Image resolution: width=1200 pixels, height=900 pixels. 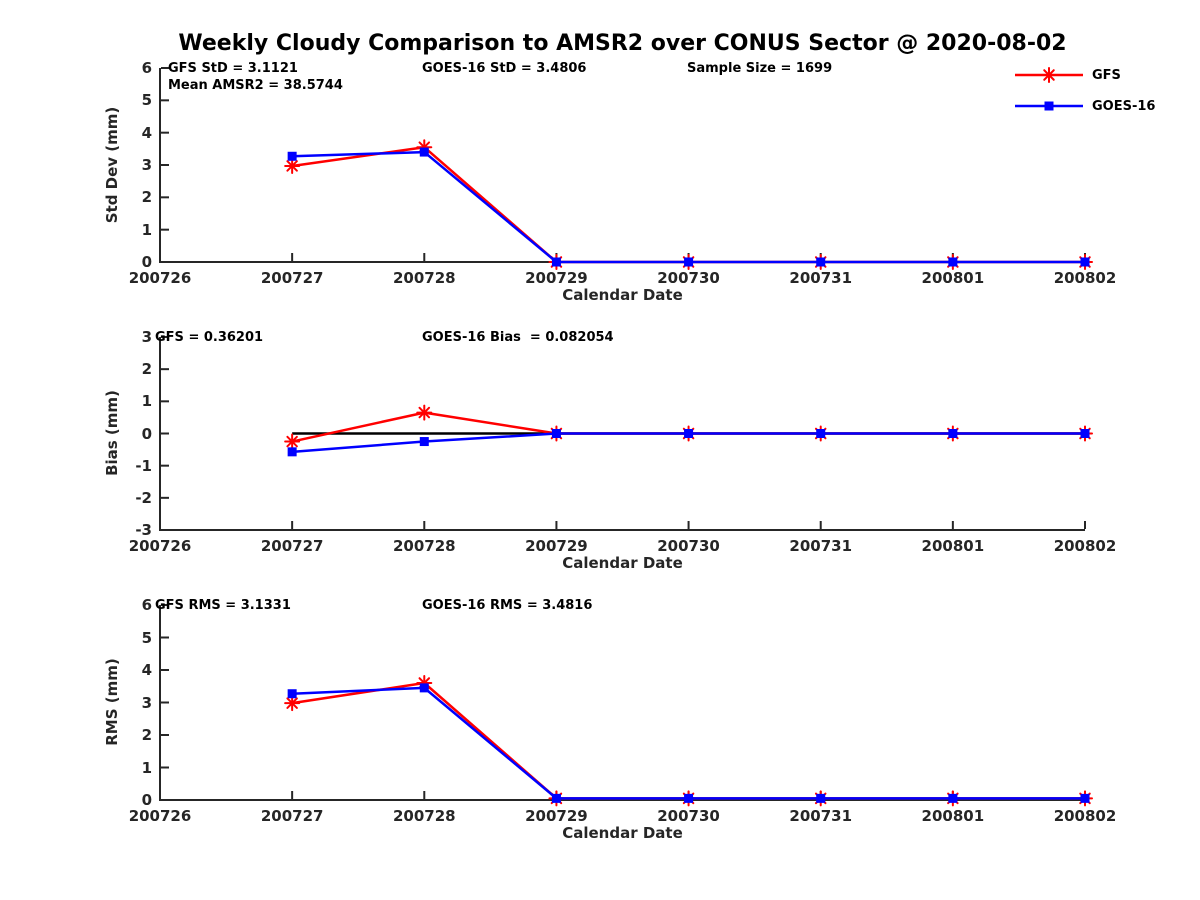 I want to click on gfs-legend-marker, so click(x=1049, y=75).